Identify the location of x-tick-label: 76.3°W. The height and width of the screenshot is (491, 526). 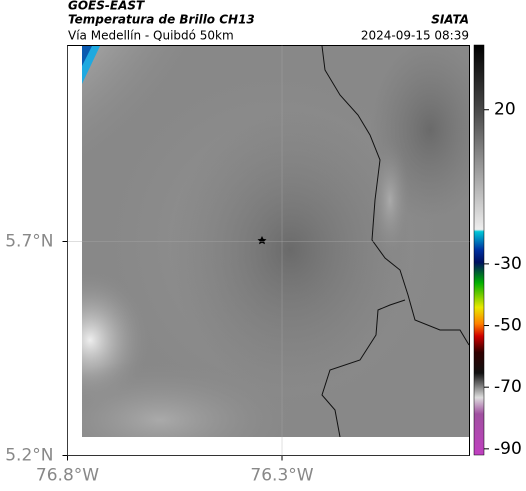
(281, 476).